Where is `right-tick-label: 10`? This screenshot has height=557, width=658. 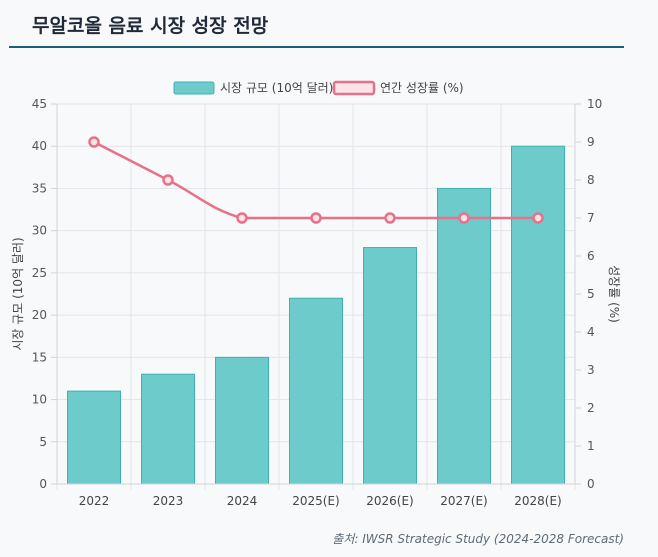
right-tick-label: 10 is located at coordinates (594, 104).